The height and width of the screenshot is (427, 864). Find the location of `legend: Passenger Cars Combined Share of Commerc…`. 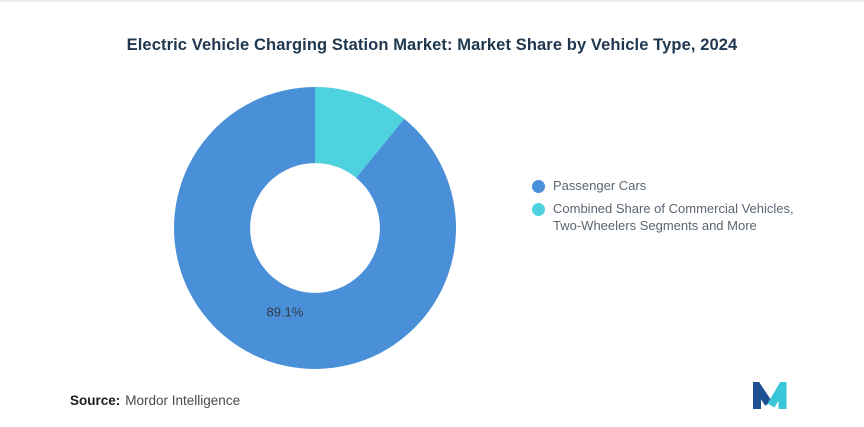

legend: Passenger Cars Combined Share of Commerc… is located at coordinates (666, 206).